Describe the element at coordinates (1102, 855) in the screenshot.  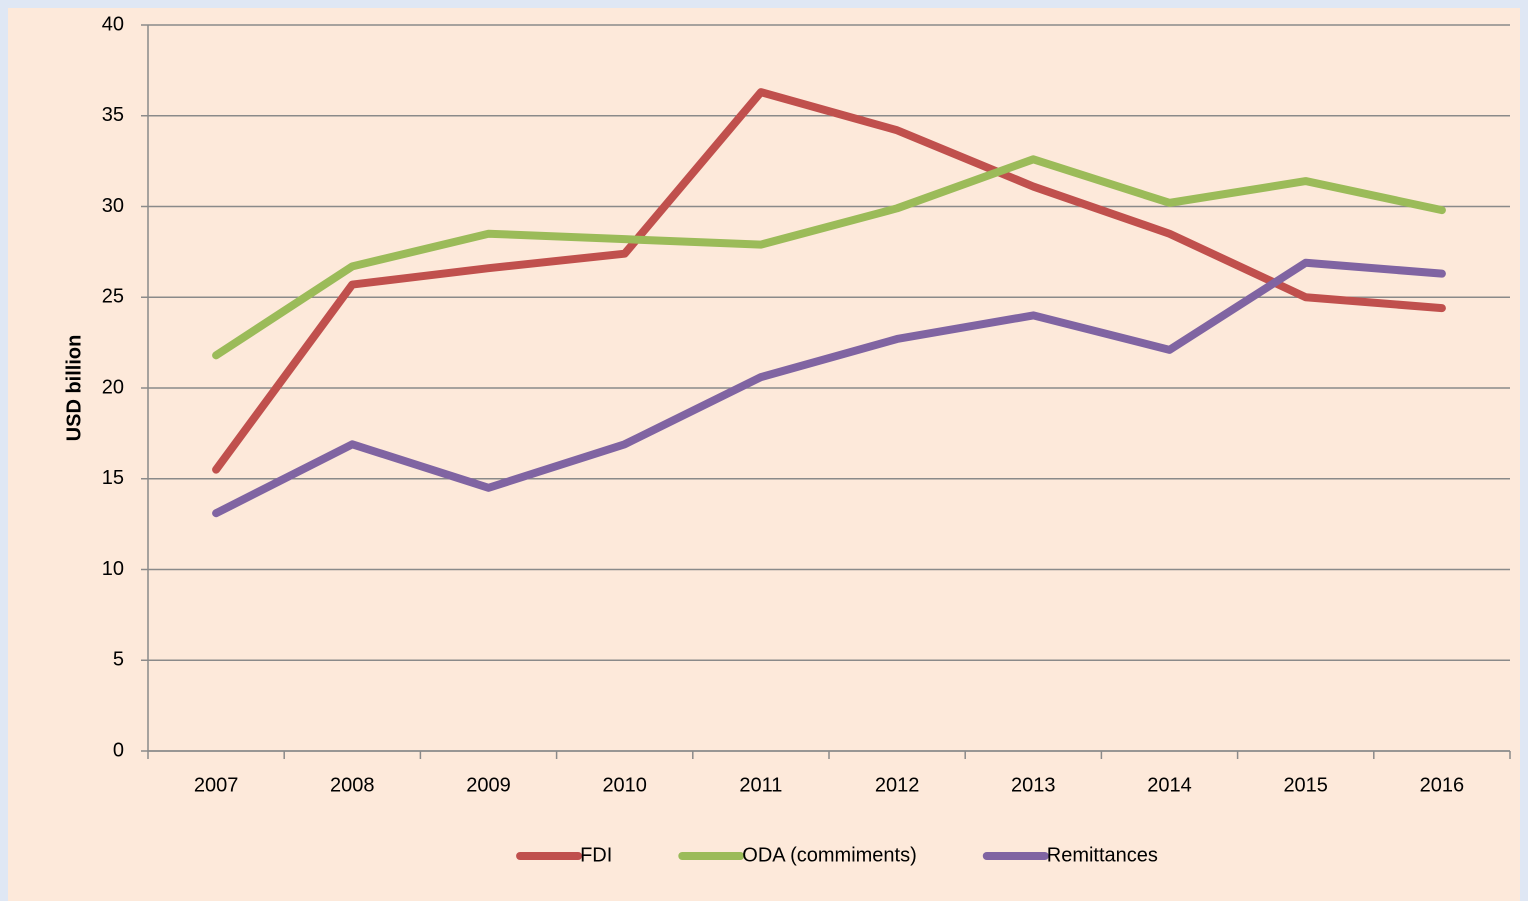
I see `legend-label: Remittances` at that location.